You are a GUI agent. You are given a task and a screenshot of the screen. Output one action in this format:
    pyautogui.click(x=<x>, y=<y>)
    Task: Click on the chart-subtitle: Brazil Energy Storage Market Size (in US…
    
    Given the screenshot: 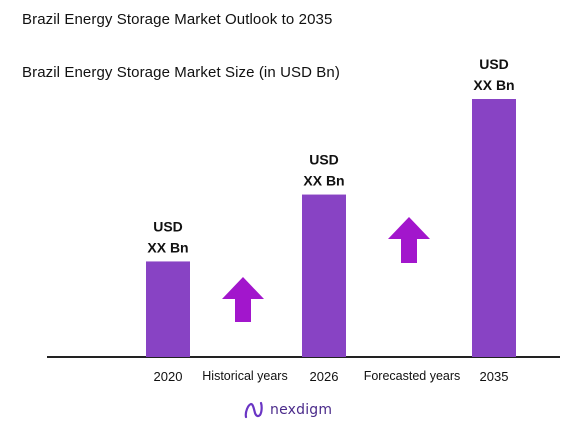 What is the action you would take?
    pyautogui.click(x=181, y=72)
    